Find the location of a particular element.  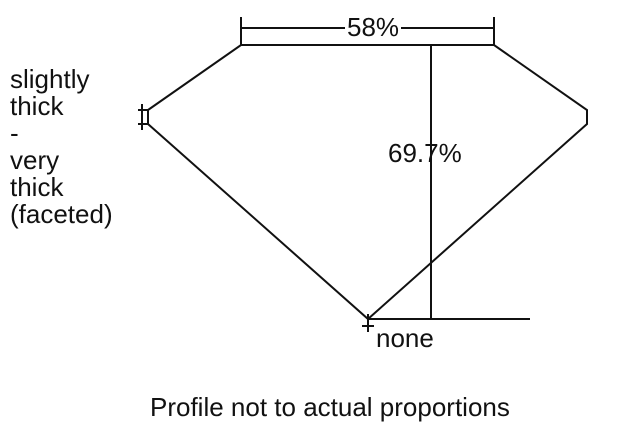

caption: Profile not to actual proportions is located at coordinates (330, 407).